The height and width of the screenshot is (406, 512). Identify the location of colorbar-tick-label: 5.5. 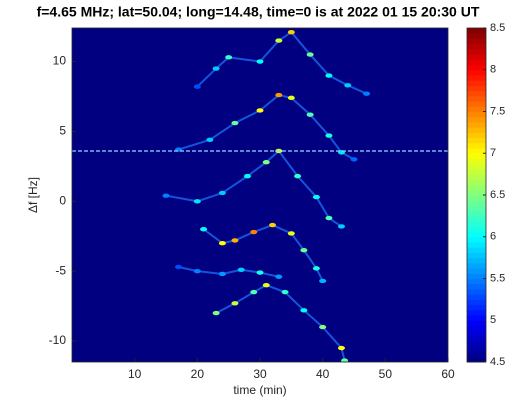
(497, 278).